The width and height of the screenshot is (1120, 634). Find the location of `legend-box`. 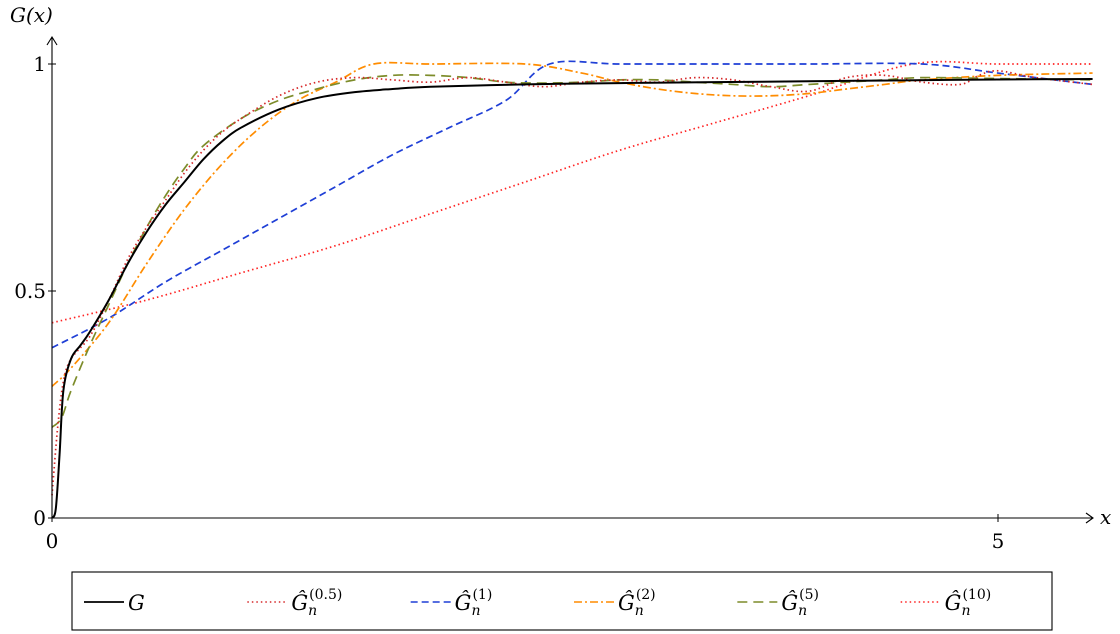

legend-box is located at coordinates (562, 601).